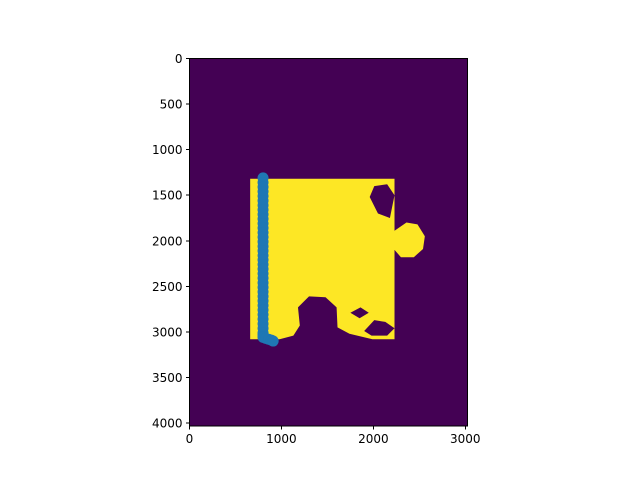 The image size is (640, 480). Describe the element at coordinates (337, 259) in the screenshot. I see `heatmap-mask-puzzle-piece` at that location.